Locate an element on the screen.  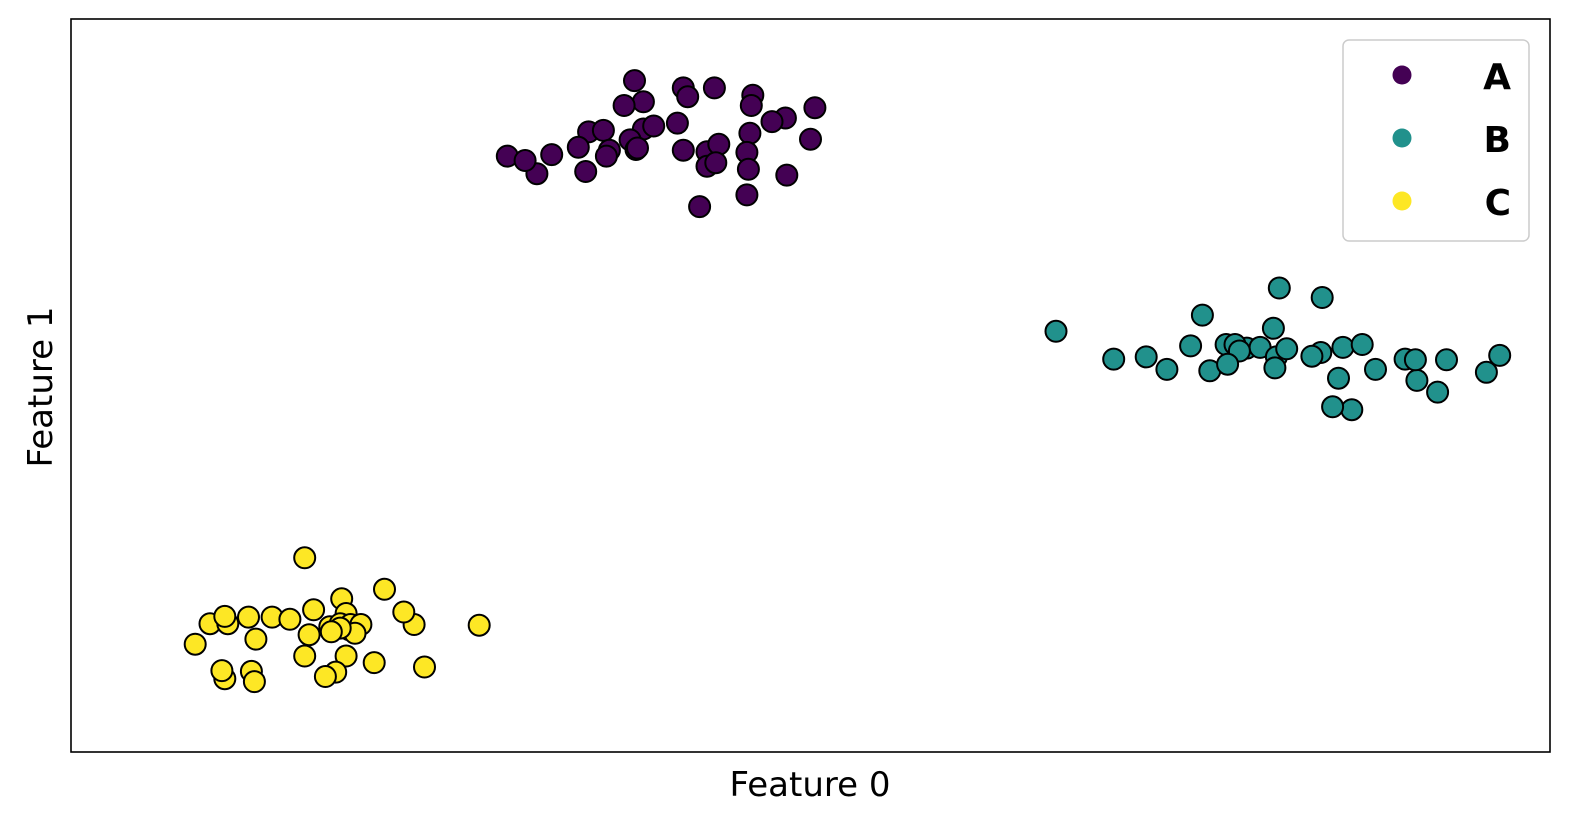
series-c is located at coordinates (337, 620).